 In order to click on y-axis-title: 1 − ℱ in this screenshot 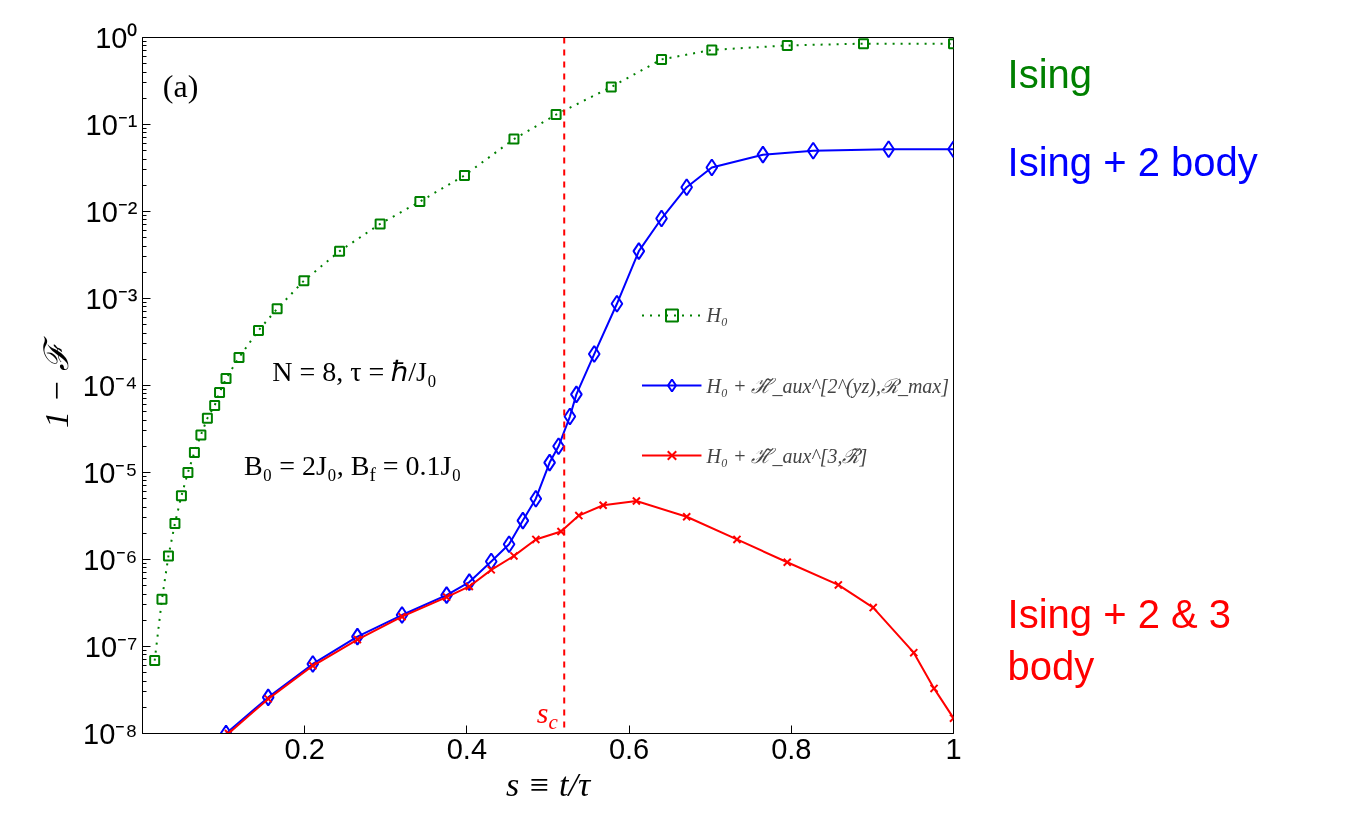, I will do `click(56, 382)`.